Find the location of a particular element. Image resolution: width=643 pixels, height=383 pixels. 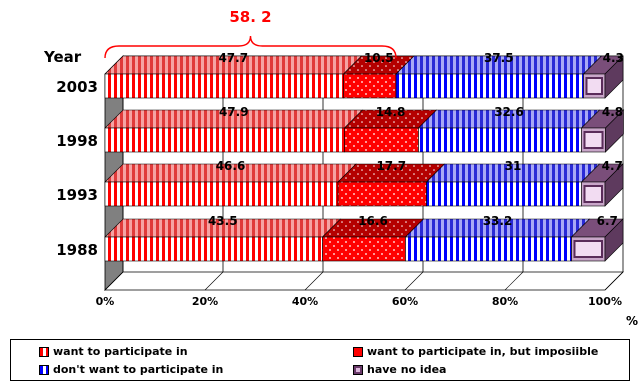

value-label-1998-s1: 14.8 is located at coordinates (391, 112).